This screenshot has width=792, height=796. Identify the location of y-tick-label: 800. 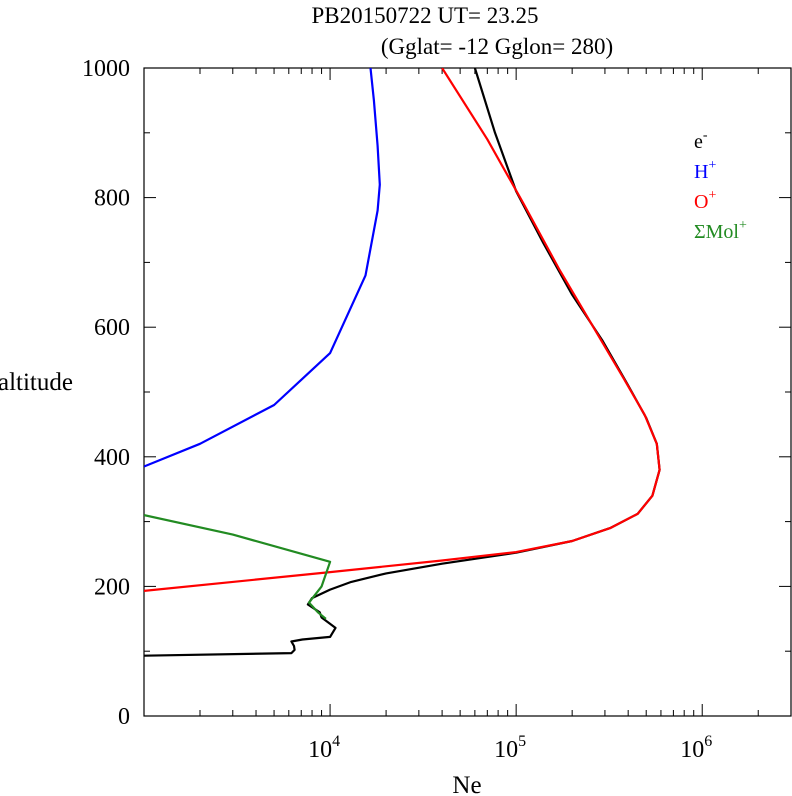
(112, 199).